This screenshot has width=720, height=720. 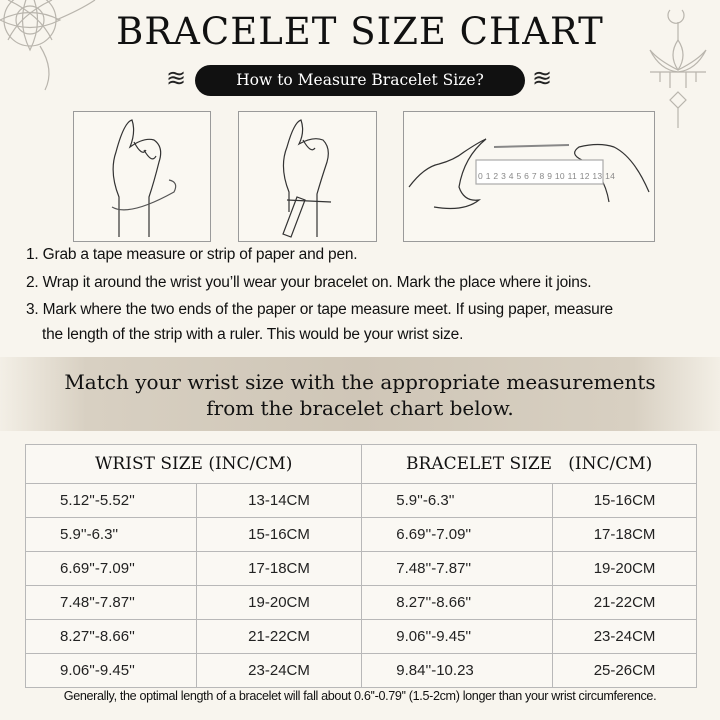 I want to click on cell-wrist-cm: 23-24CM, so click(x=279, y=670).